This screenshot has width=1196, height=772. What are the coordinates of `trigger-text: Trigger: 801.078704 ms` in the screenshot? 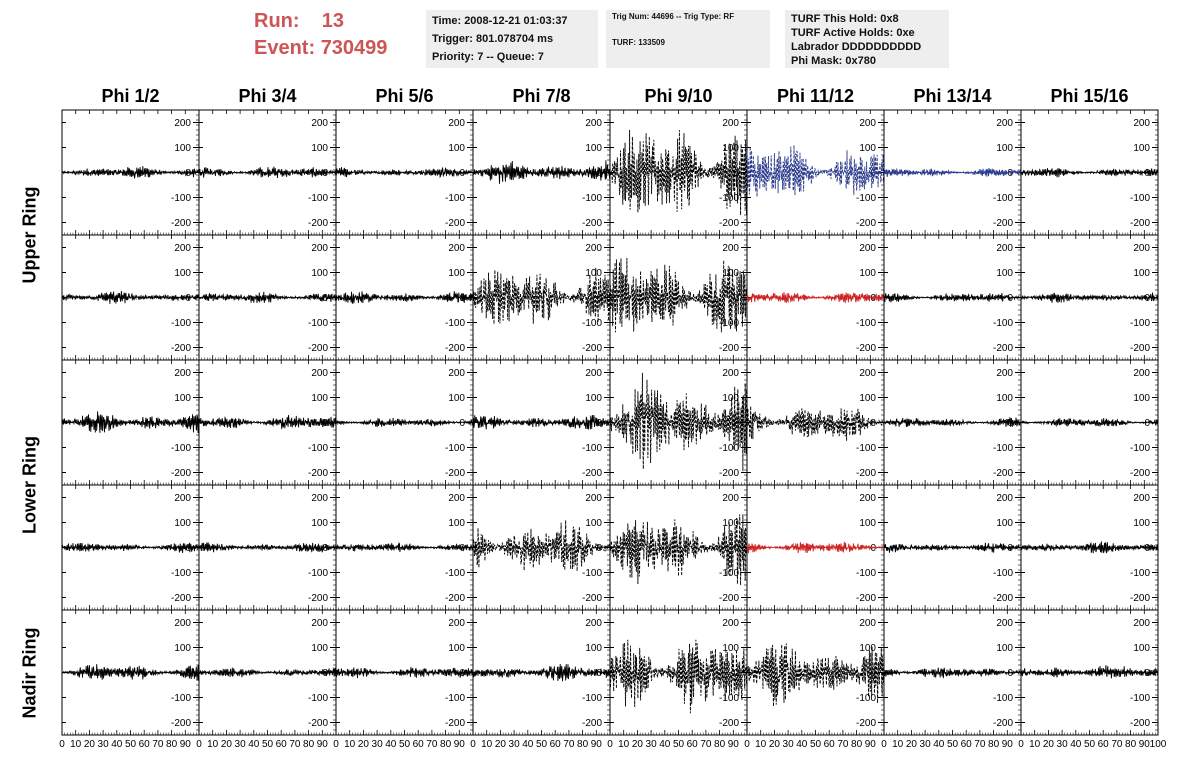 It's located at (493, 39).